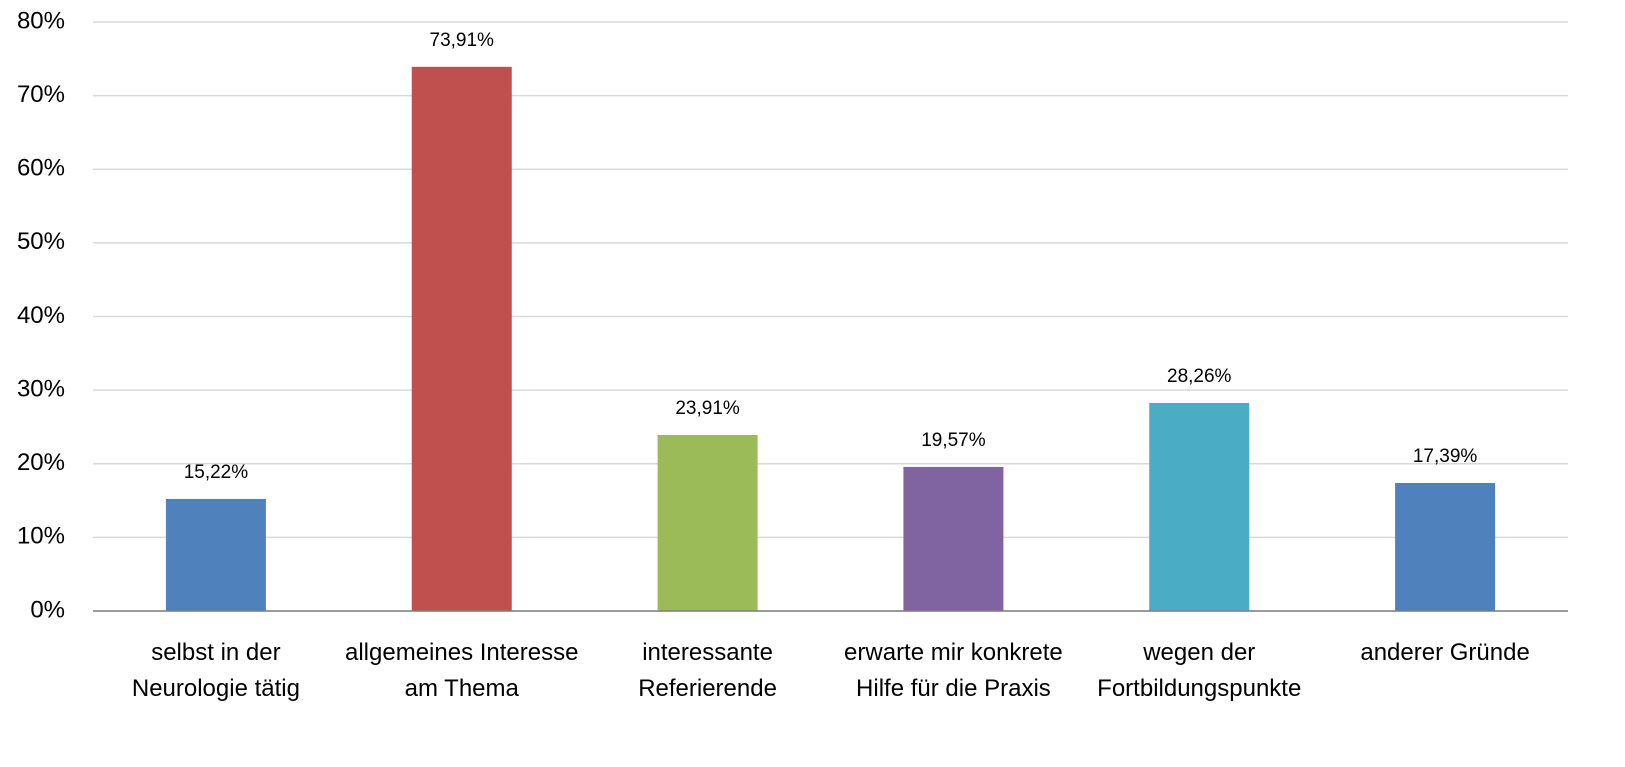 Image resolution: width=1625 pixels, height=767 pixels. I want to click on x-tick-label: selbst in der Neurologie tätig, so click(215, 670).